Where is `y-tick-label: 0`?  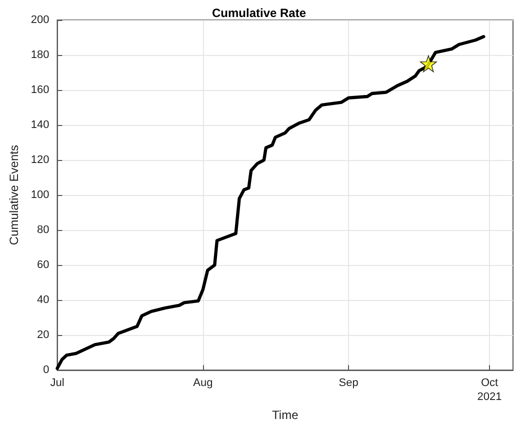 y-tick-label: 0 is located at coordinates (46, 370).